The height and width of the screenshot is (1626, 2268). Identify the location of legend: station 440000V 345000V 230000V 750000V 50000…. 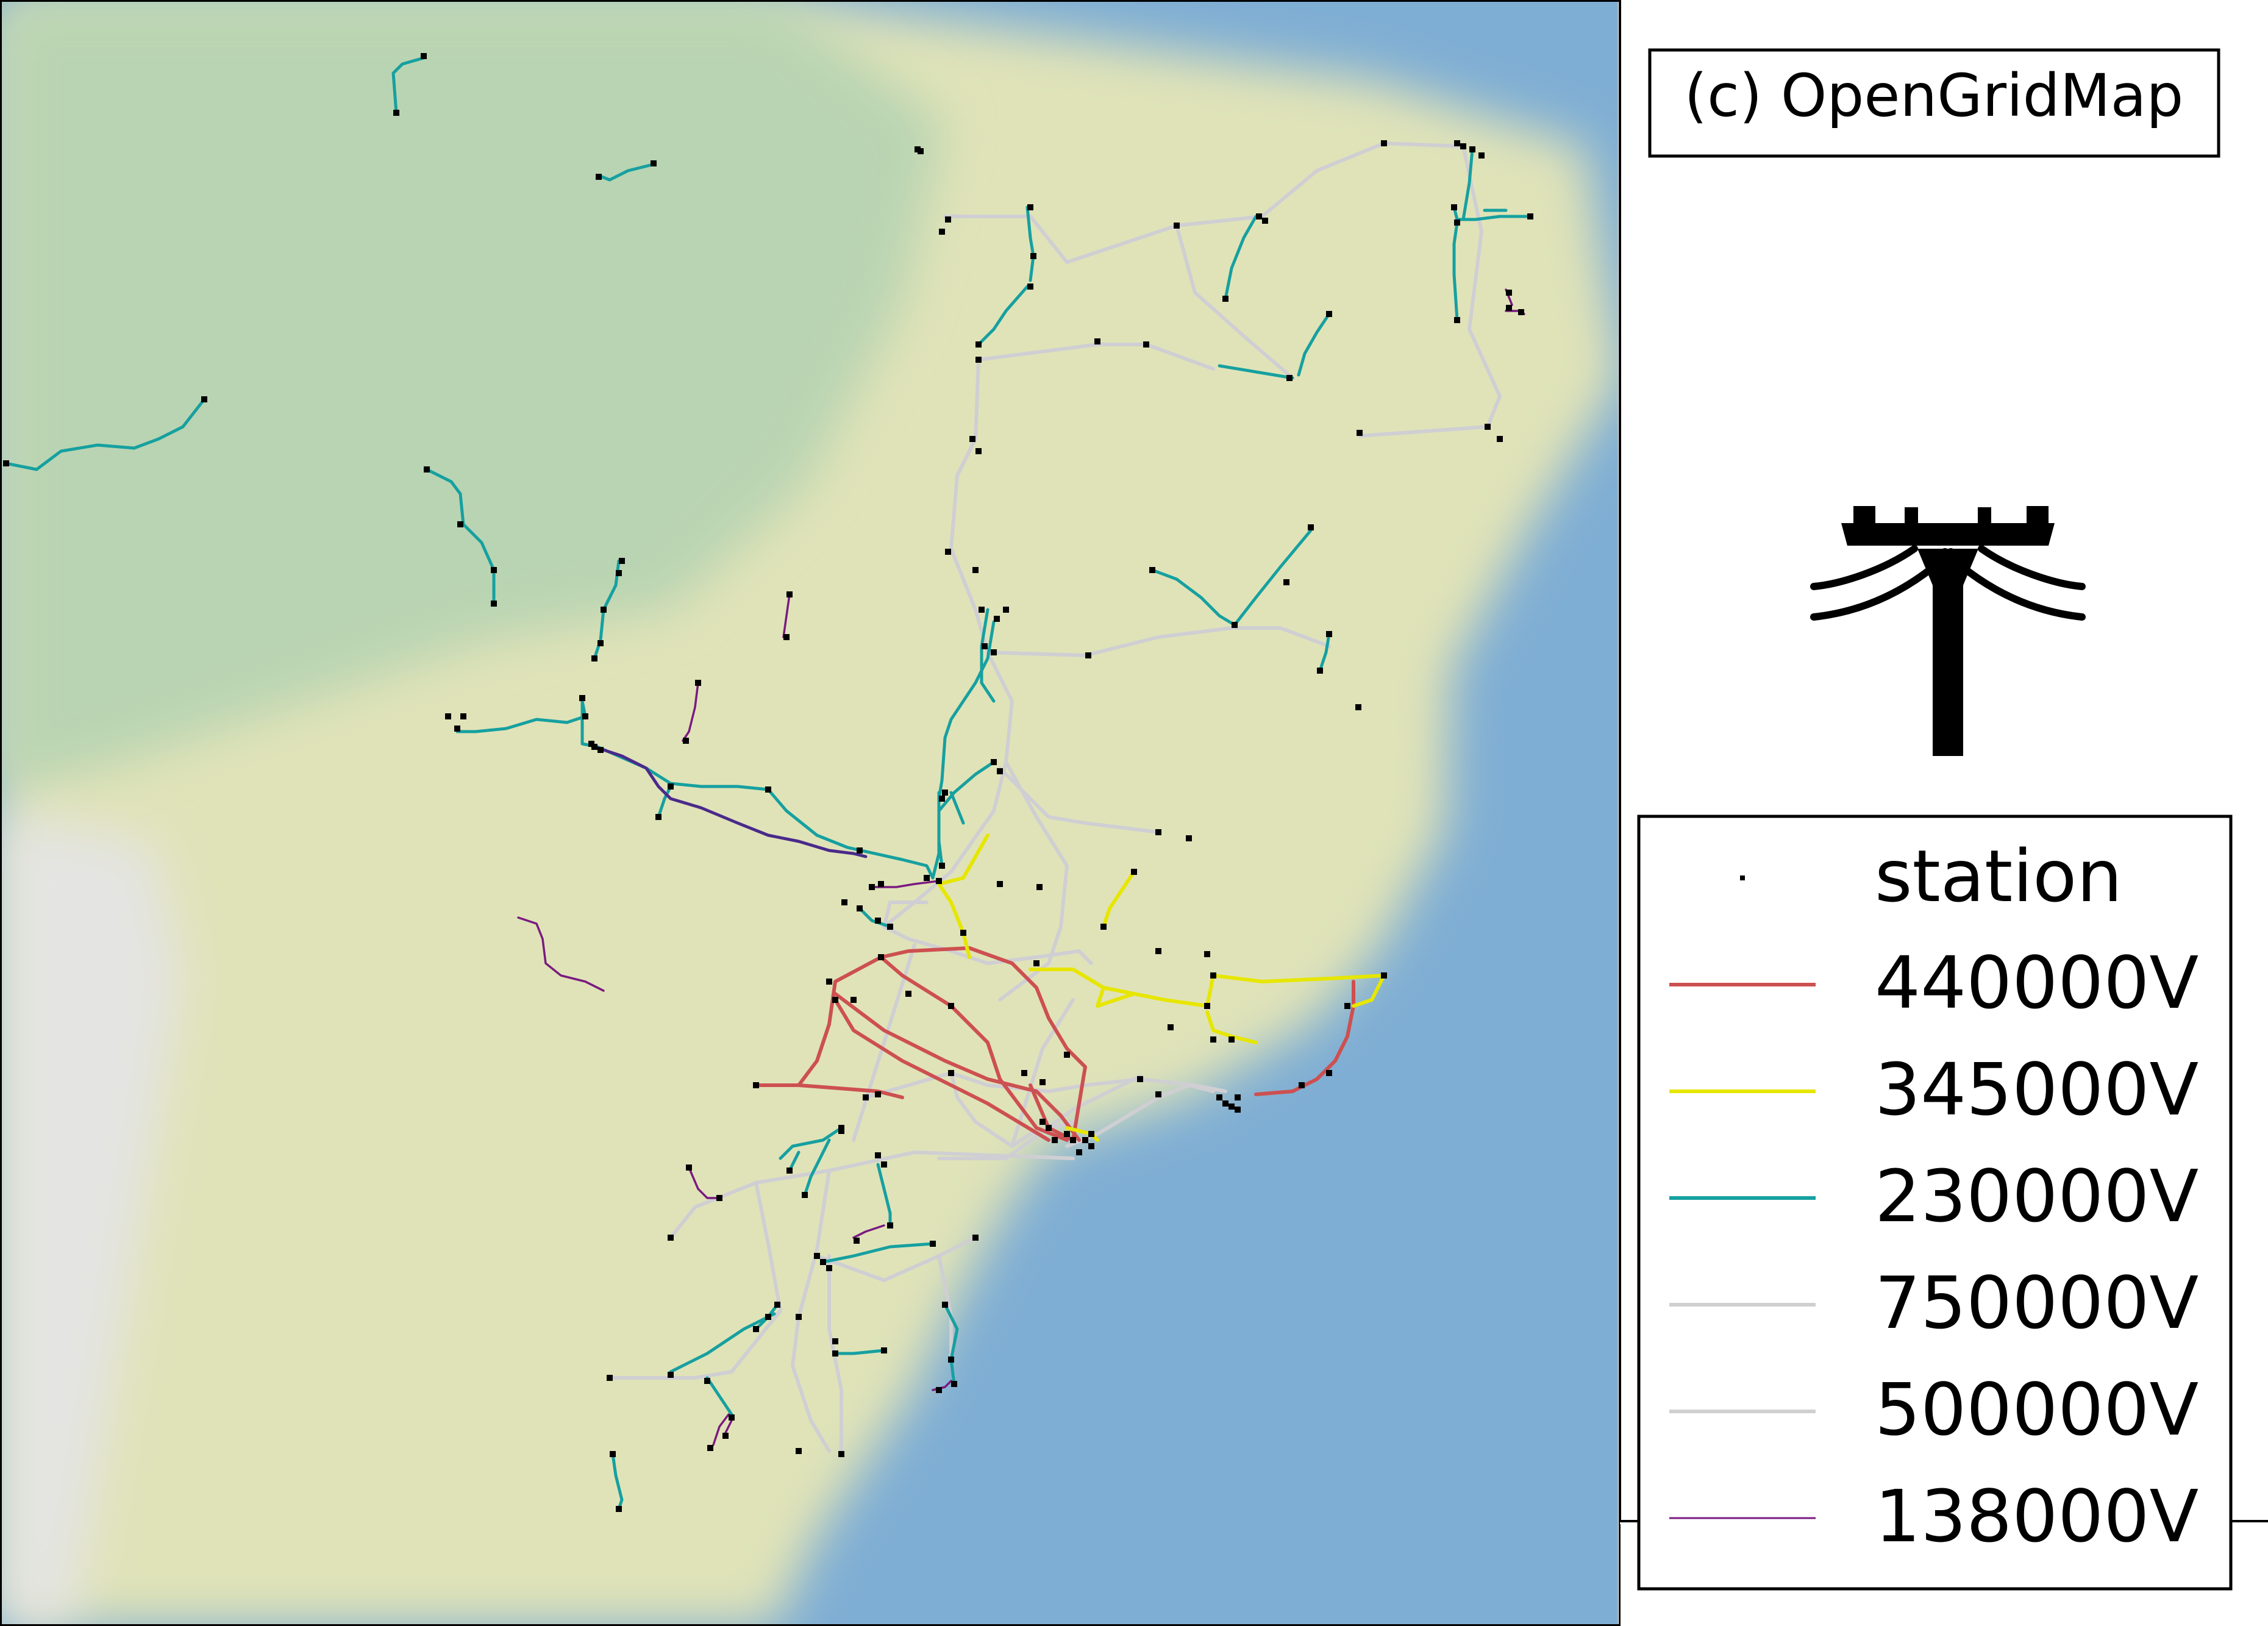
(1935, 1203).